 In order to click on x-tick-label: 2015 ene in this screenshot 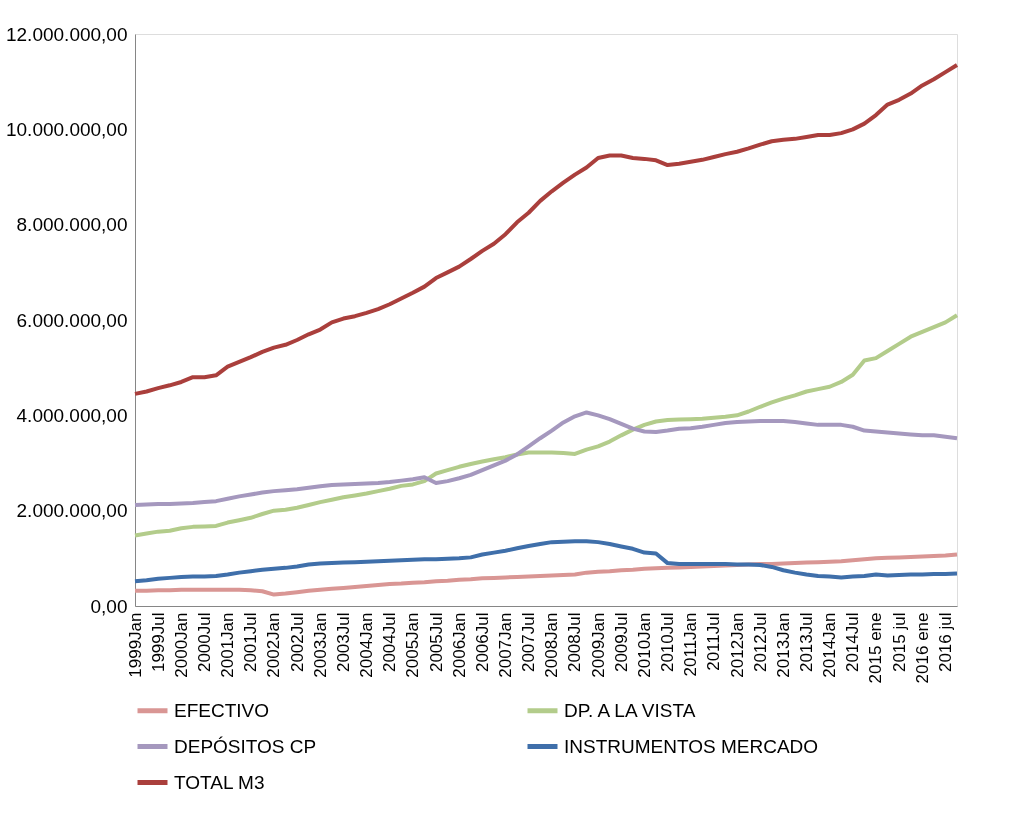, I will do `click(876, 648)`.